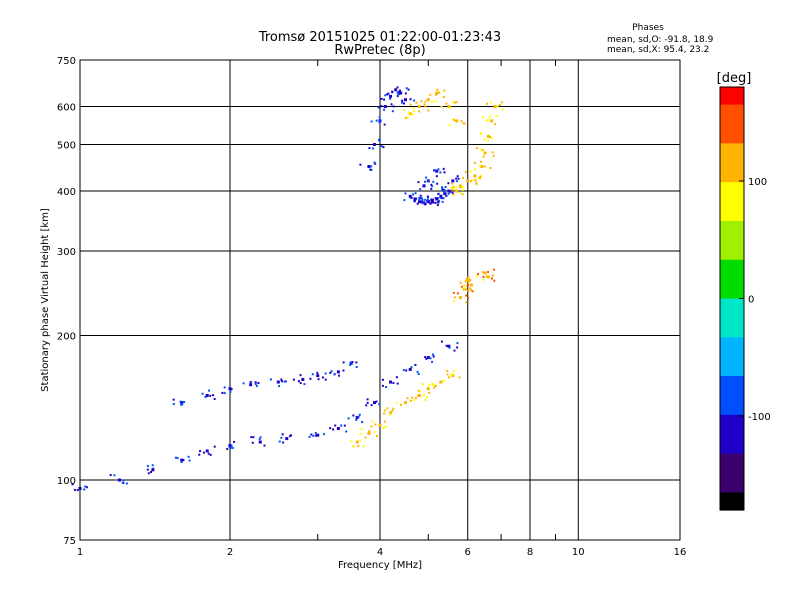 Image resolution: width=800 pixels, height=600 pixels. I want to click on stats-line-o: mean, sd,O: -91.8, 18.9, so click(660, 40).